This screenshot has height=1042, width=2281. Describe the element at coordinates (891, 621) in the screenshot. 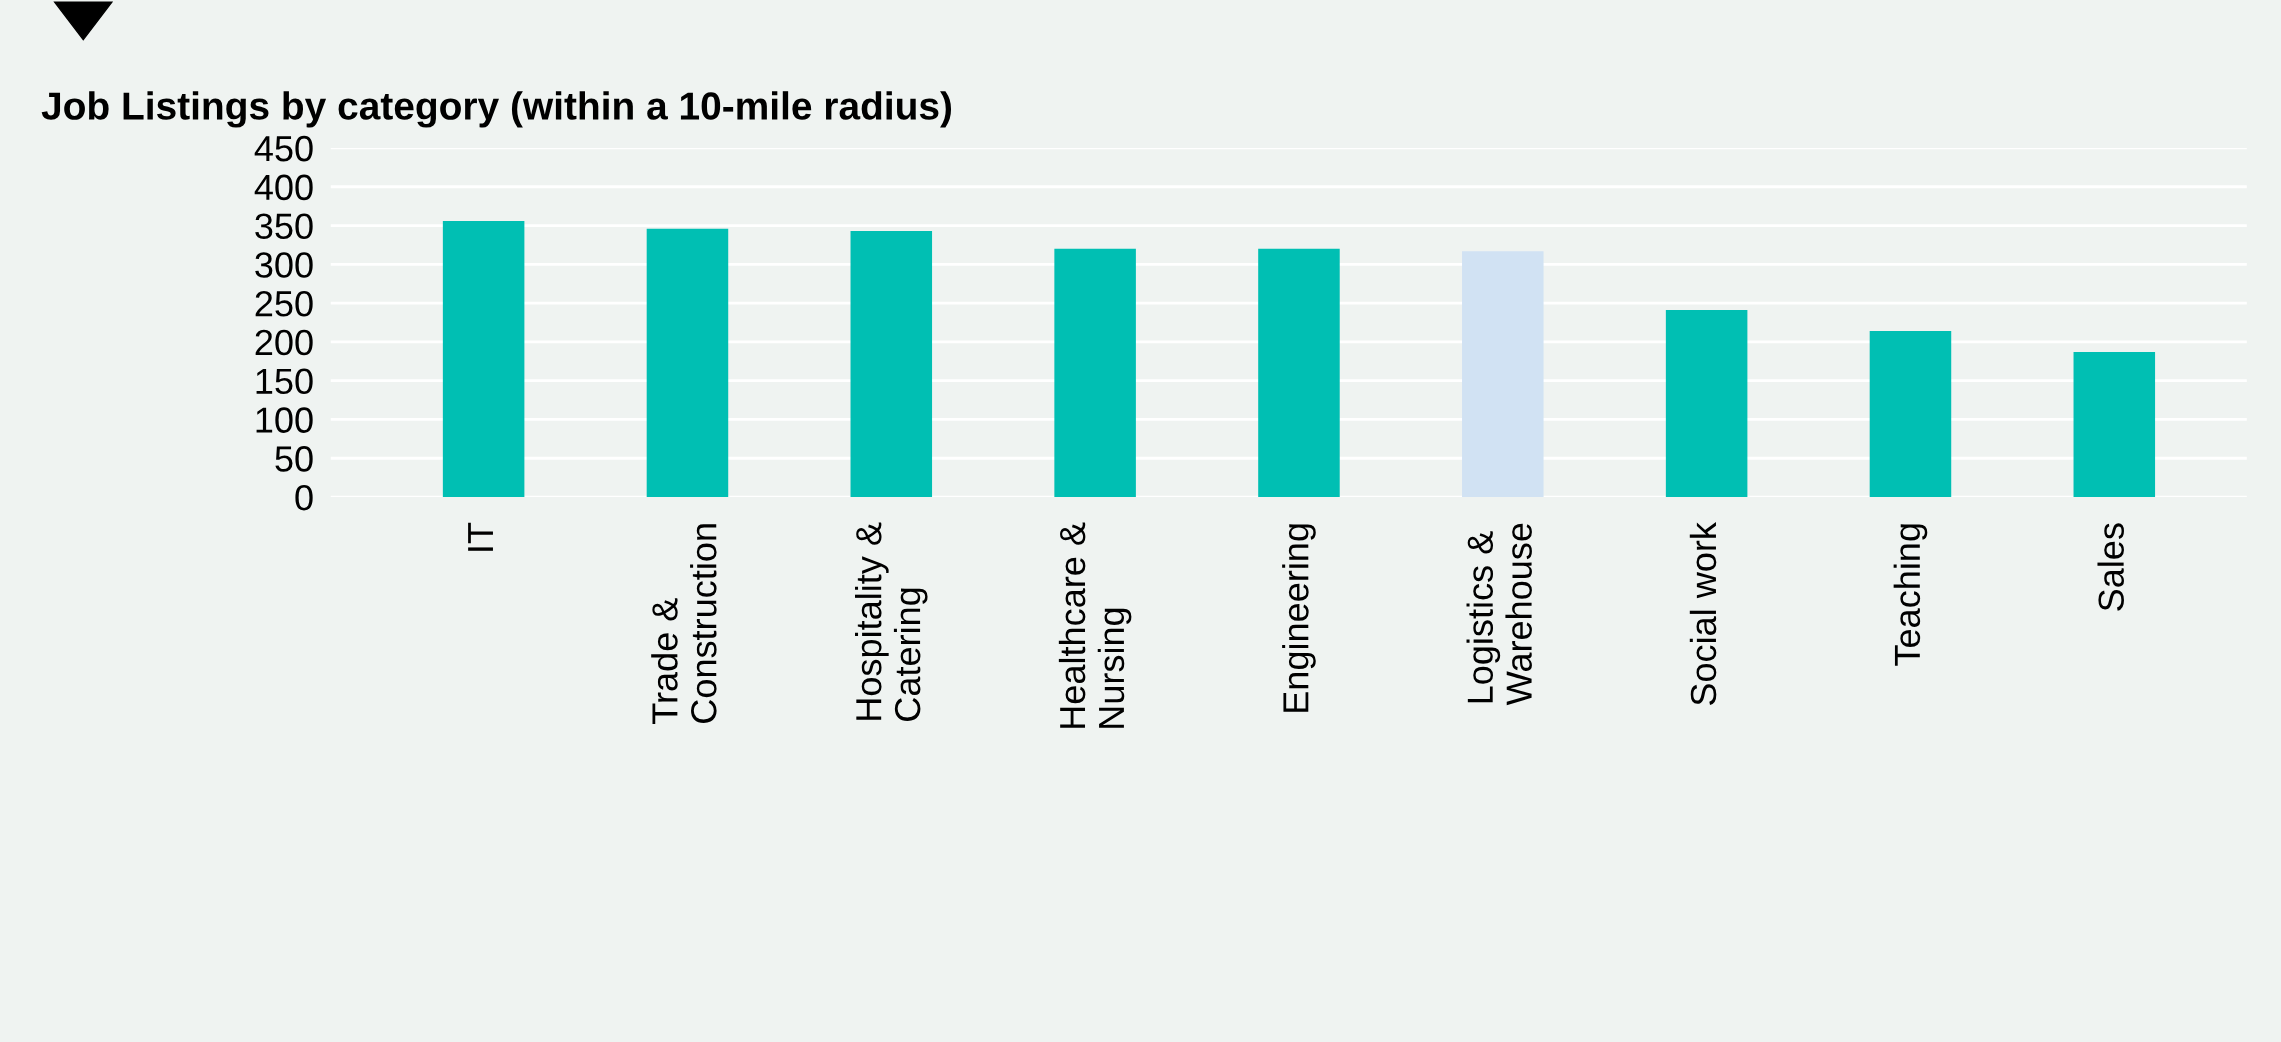

I see `x-tick-label: Hospitality & Catering` at that location.